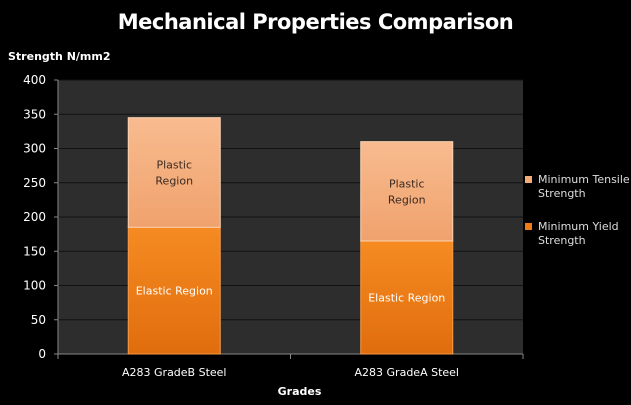 Image resolution: width=631 pixels, height=405 pixels. What do you see at coordinates (299, 391) in the screenshot?
I see `x-axis-label: Grades` at bounding box center [299, 391].